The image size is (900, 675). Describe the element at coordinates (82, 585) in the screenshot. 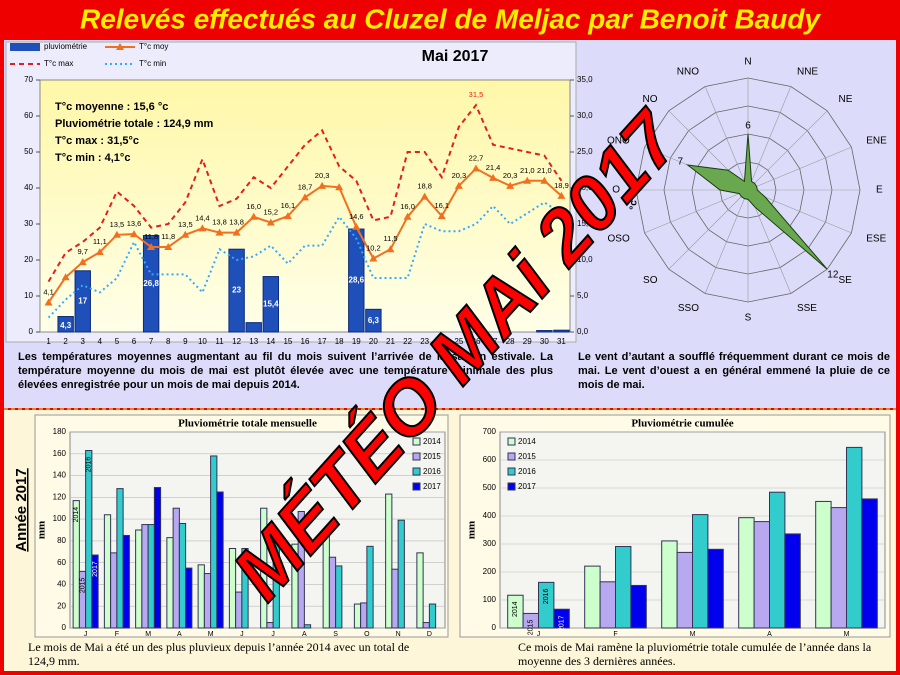

I see `bar-series-label: 2015` at that location.